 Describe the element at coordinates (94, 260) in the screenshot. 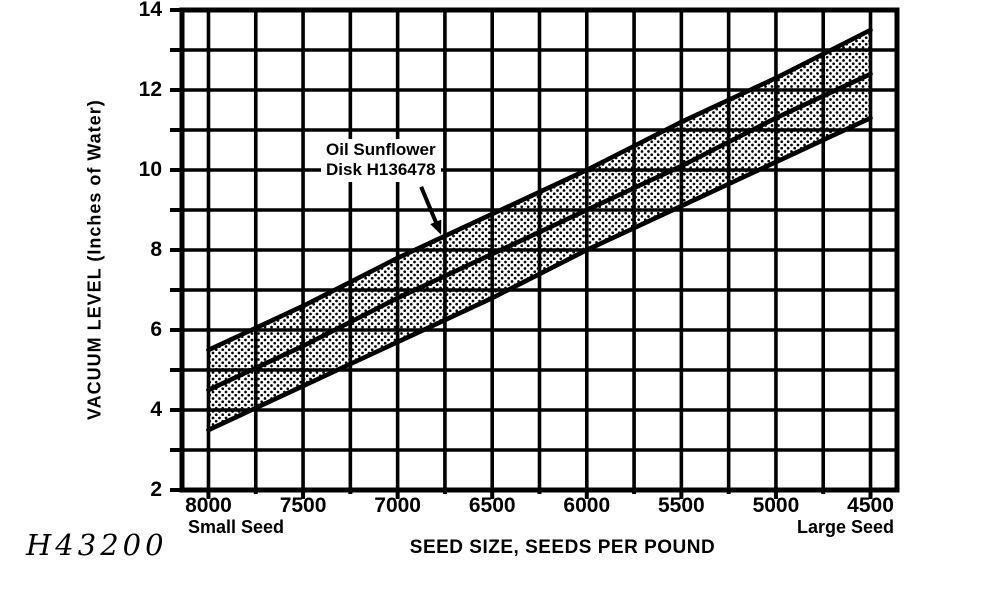

I see `y-axis-title: VACUUM LEVEL (Inches of Water)` at that location.